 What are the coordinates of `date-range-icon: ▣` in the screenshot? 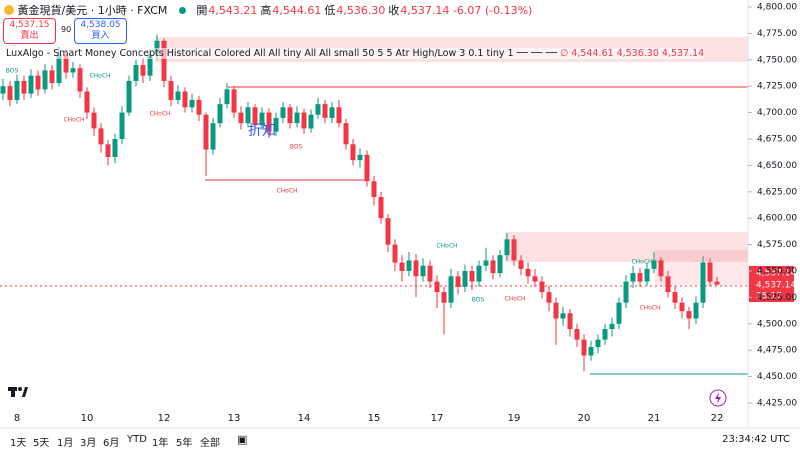 It's located at (242, 439).